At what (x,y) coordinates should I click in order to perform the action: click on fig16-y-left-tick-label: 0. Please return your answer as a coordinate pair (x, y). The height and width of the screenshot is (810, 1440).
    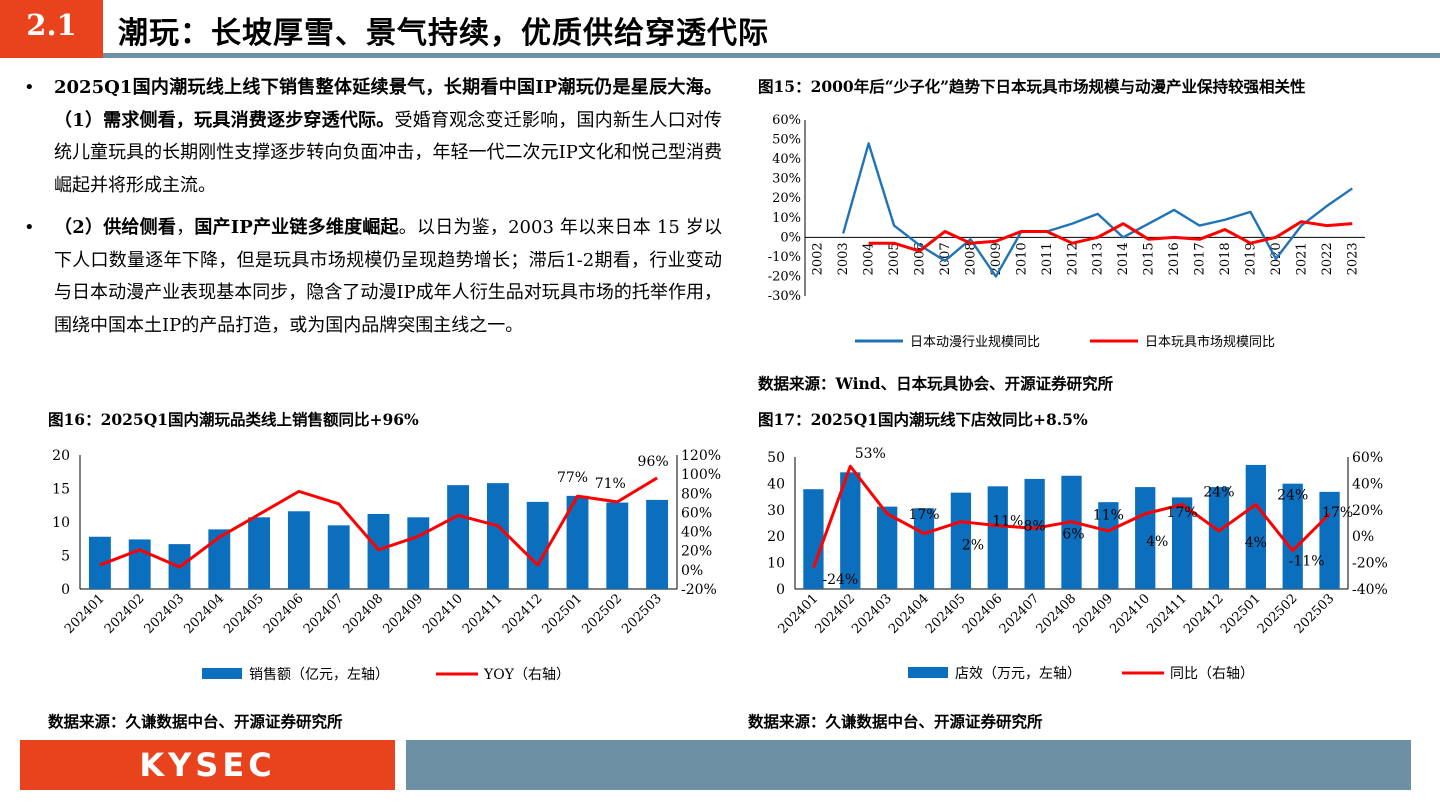
    Looking at the image, I should click on (65, 590).